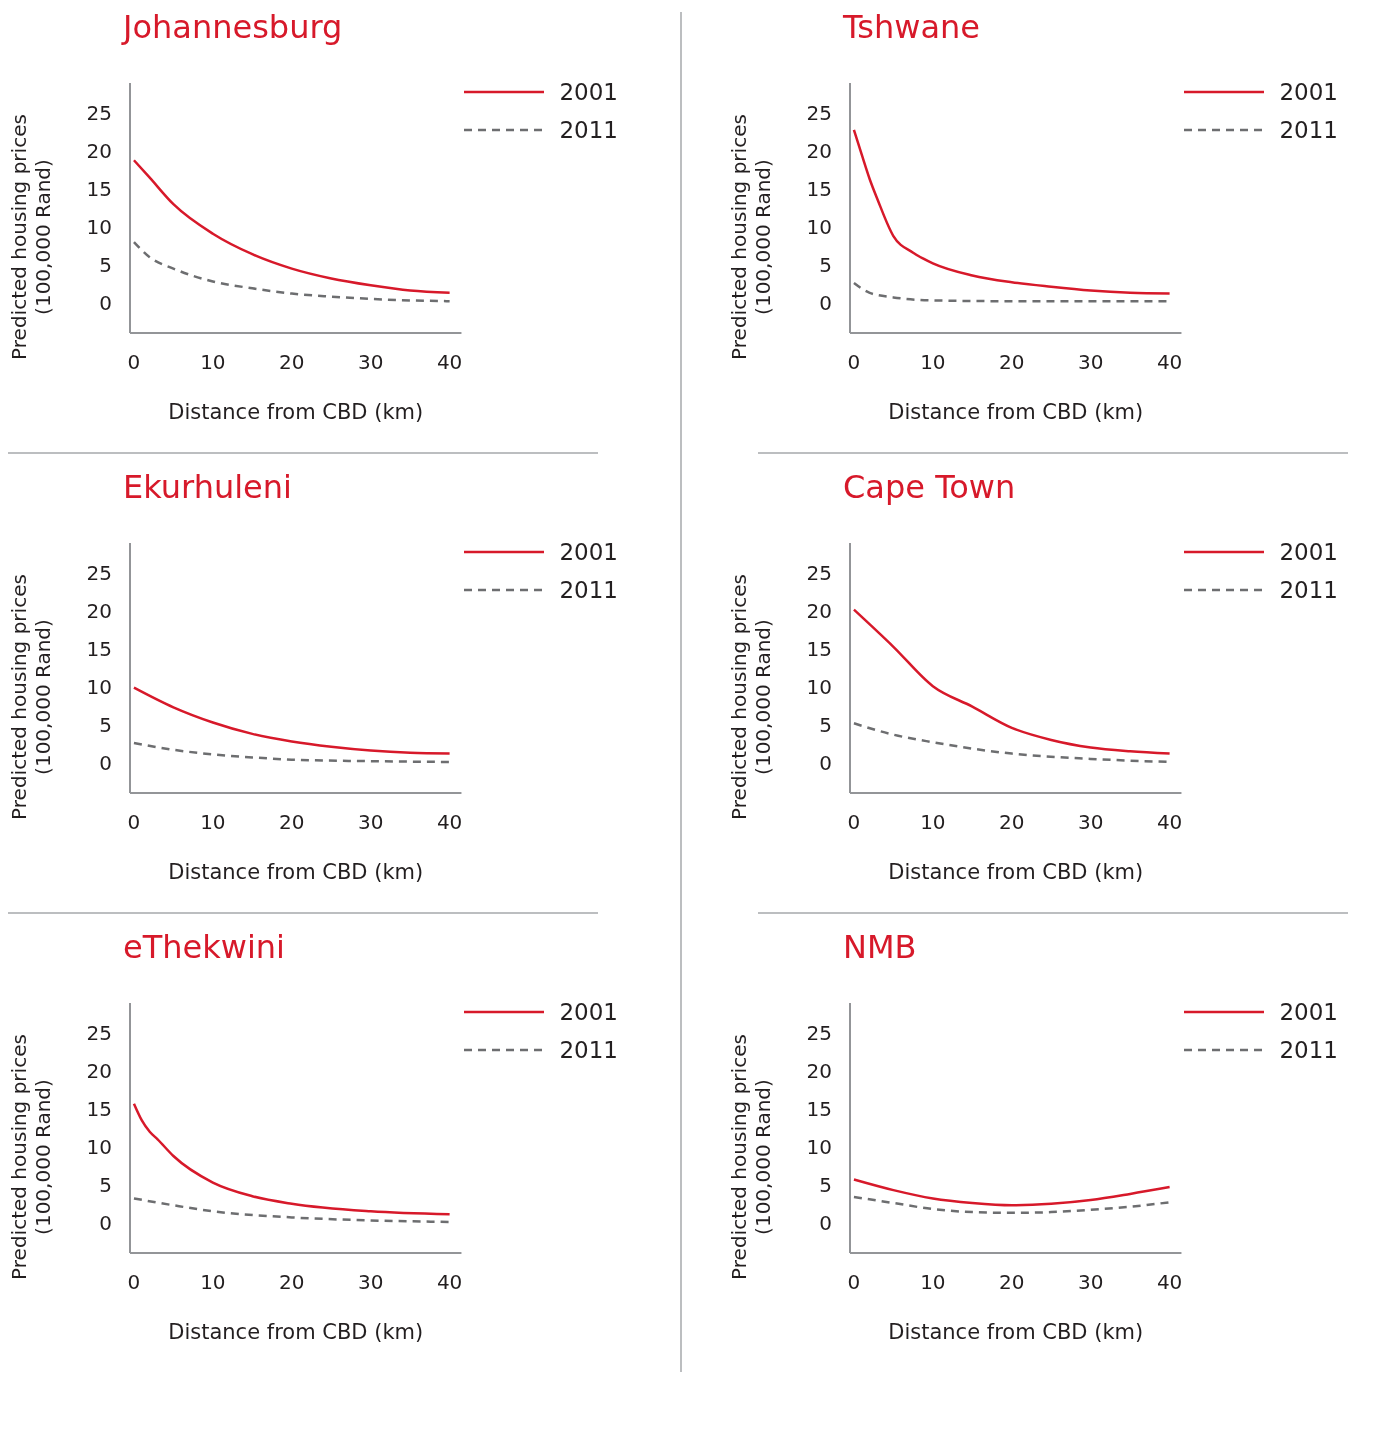 This screenshot has width=1373, height=1431. I want to click on chart-title: eThekwini, so click(204, 947).